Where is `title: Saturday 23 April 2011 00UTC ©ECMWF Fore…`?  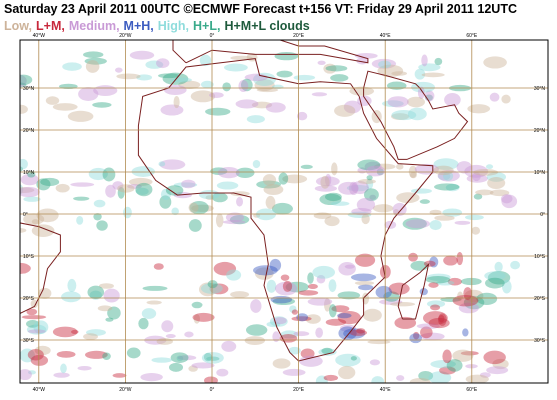
title: Saturday 23 April 2011 00UTC ©ECMWF Fore… is located at coordinates (260, 9).